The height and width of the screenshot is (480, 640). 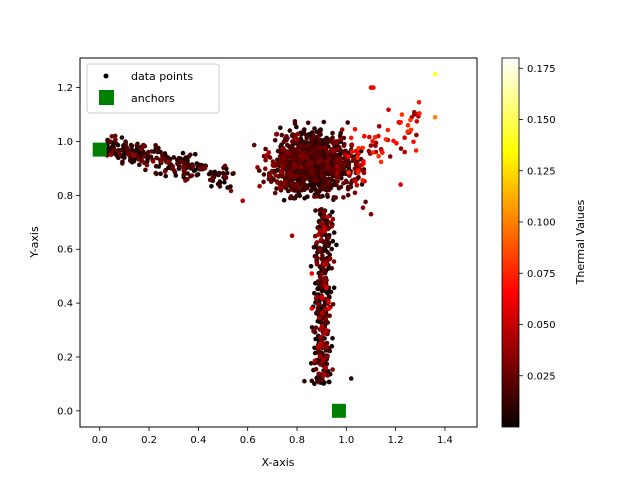 What do you see at coordinates (541, 325) in the screenshot?
I see `colorbar-tick-label: 0.050` at bounding box center [541, 325].